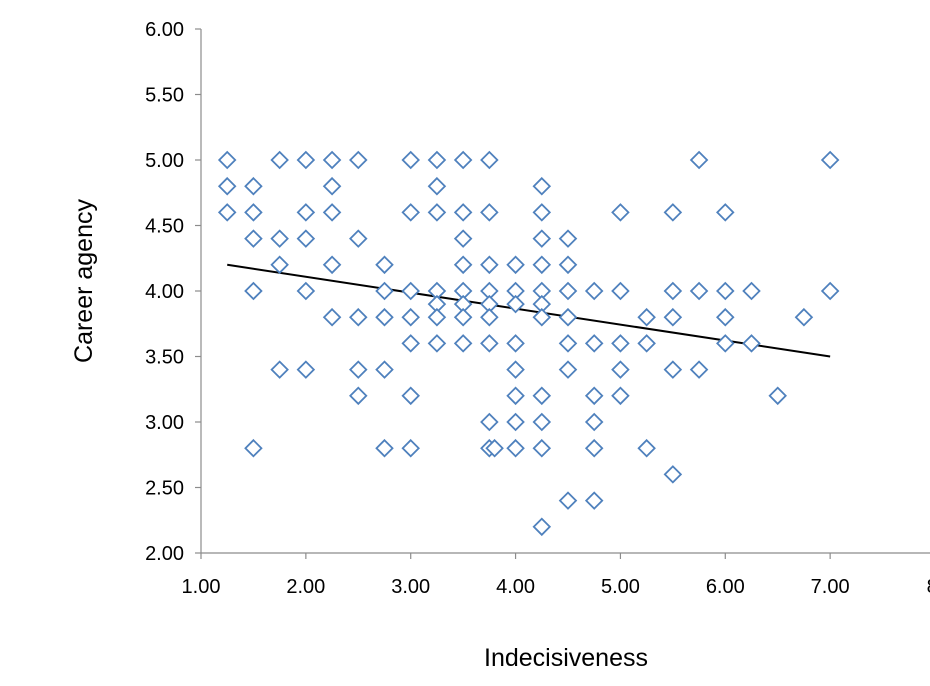 The width and height of the screenshot is (930, 686). I want to click on x-tick-label: 6.00, so click(725, 587).